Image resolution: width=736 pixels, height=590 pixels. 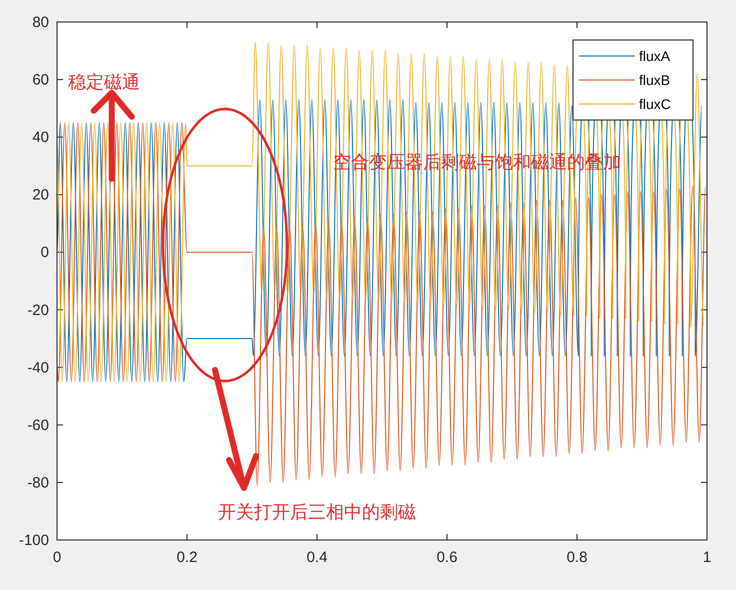 I want to click on x-tick-label: 0.4, so click(x=317, y=557).